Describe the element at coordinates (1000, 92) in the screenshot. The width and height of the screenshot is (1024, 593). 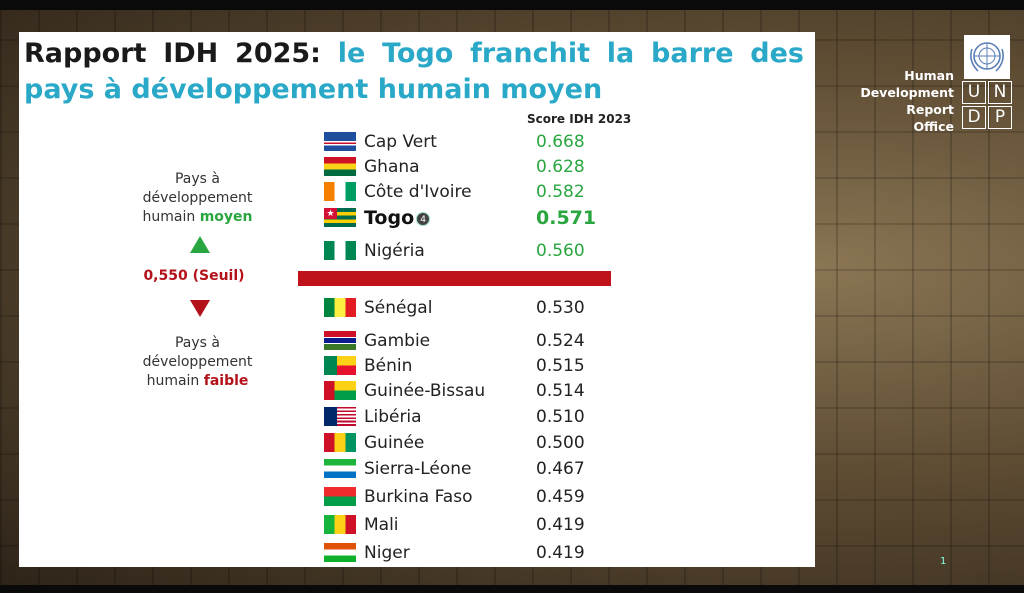
I see `undp-letter-n: N` at that location.